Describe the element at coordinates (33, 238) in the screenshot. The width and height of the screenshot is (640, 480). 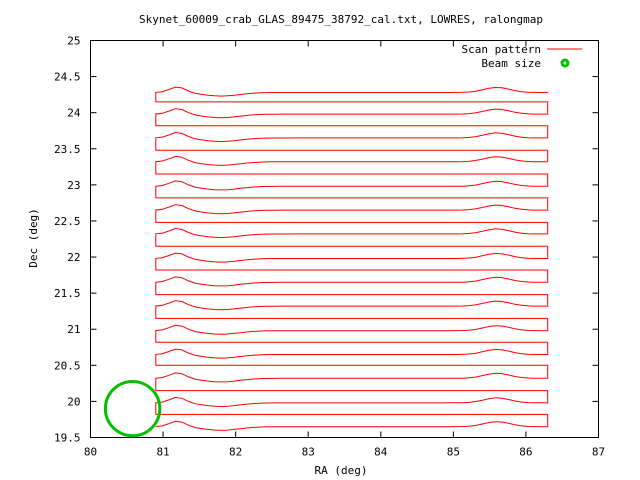
I see `y-axis-label: Dec (deg)` at that location.